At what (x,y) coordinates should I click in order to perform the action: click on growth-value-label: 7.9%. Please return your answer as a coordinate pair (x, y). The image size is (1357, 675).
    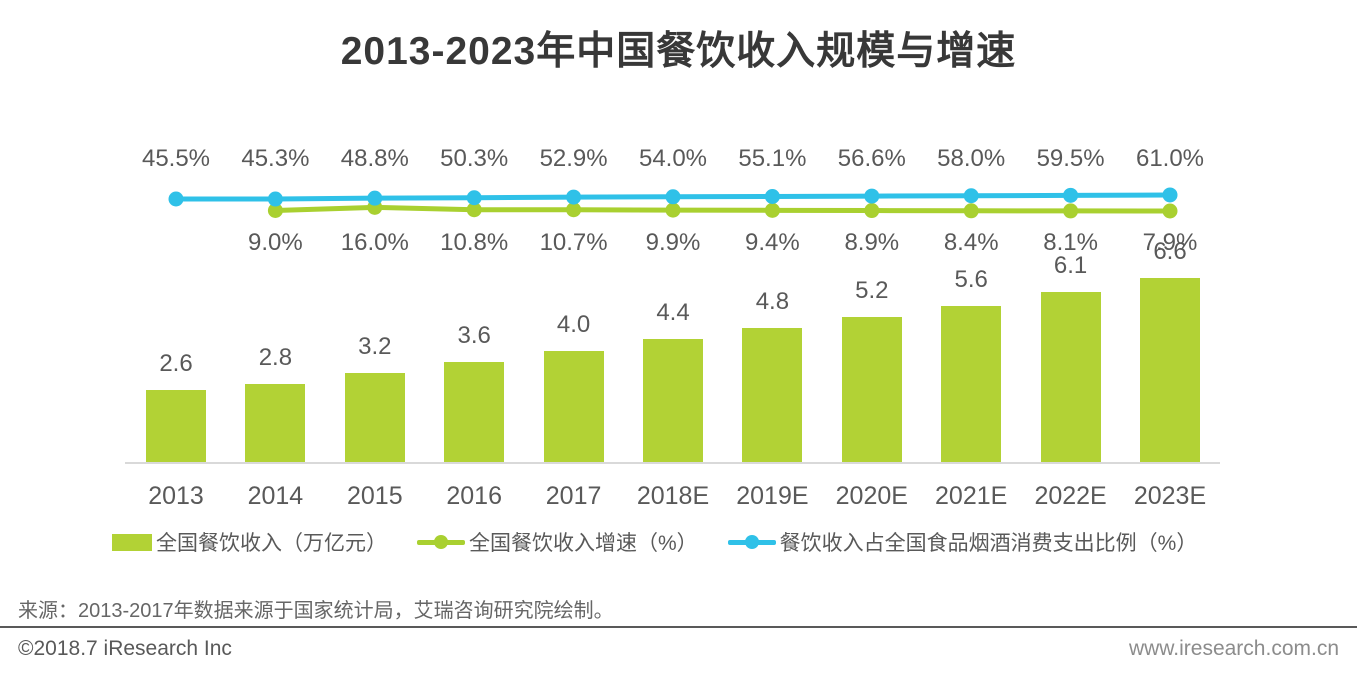
    Looking at the image, I should click on (1170, 242).